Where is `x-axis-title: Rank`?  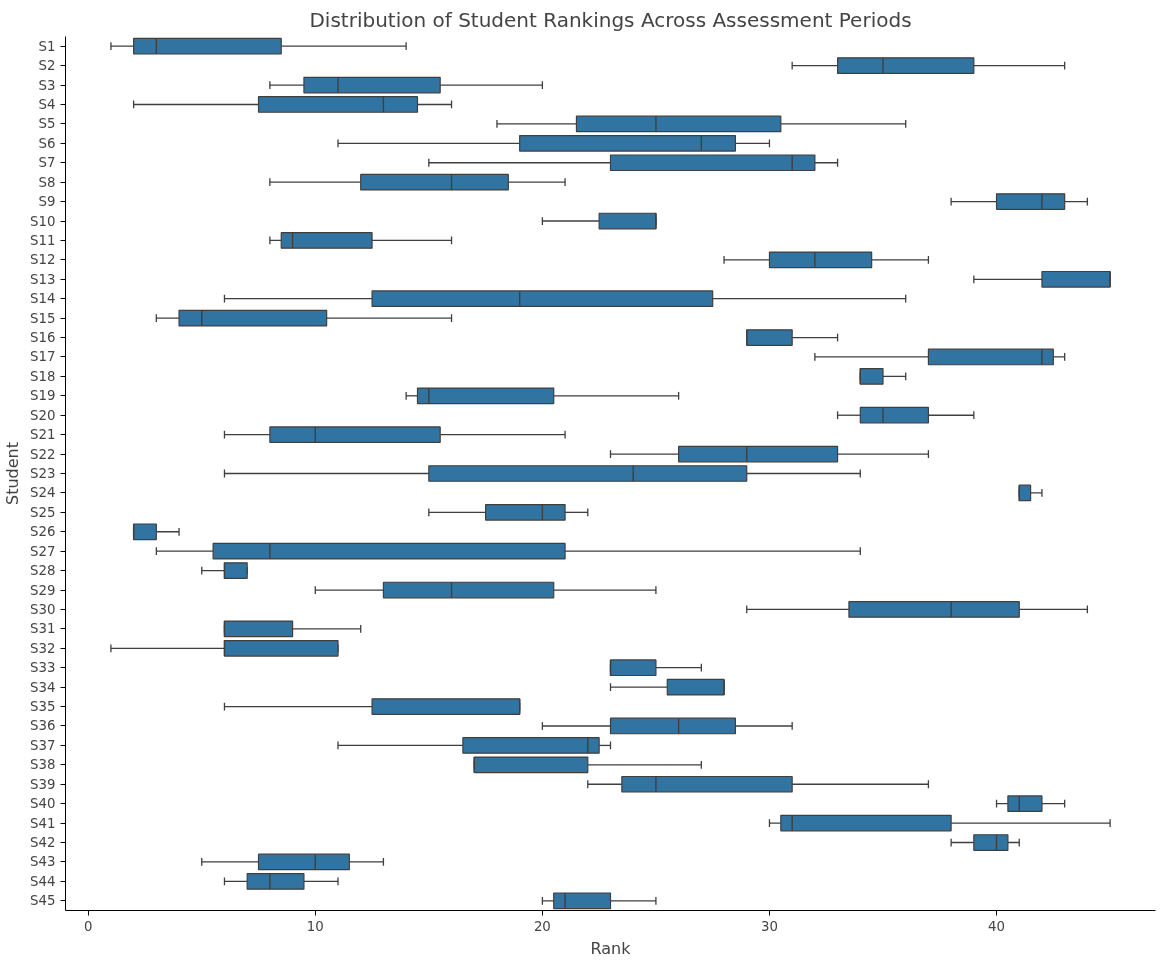
x-axis-title: Rank is located at coordinates (611, 948).